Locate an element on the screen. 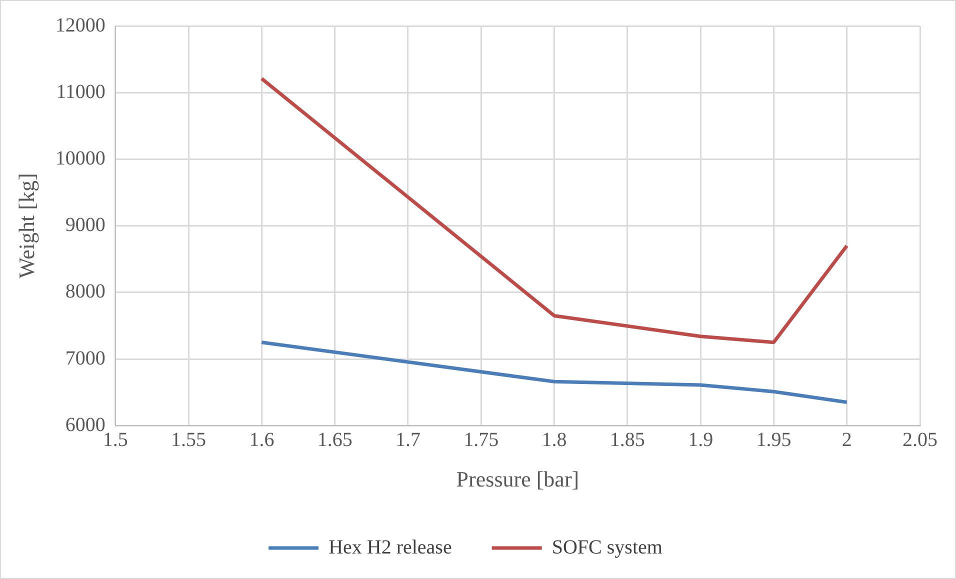  y-tick-label: 12000 is located at coordinates (80, 25).